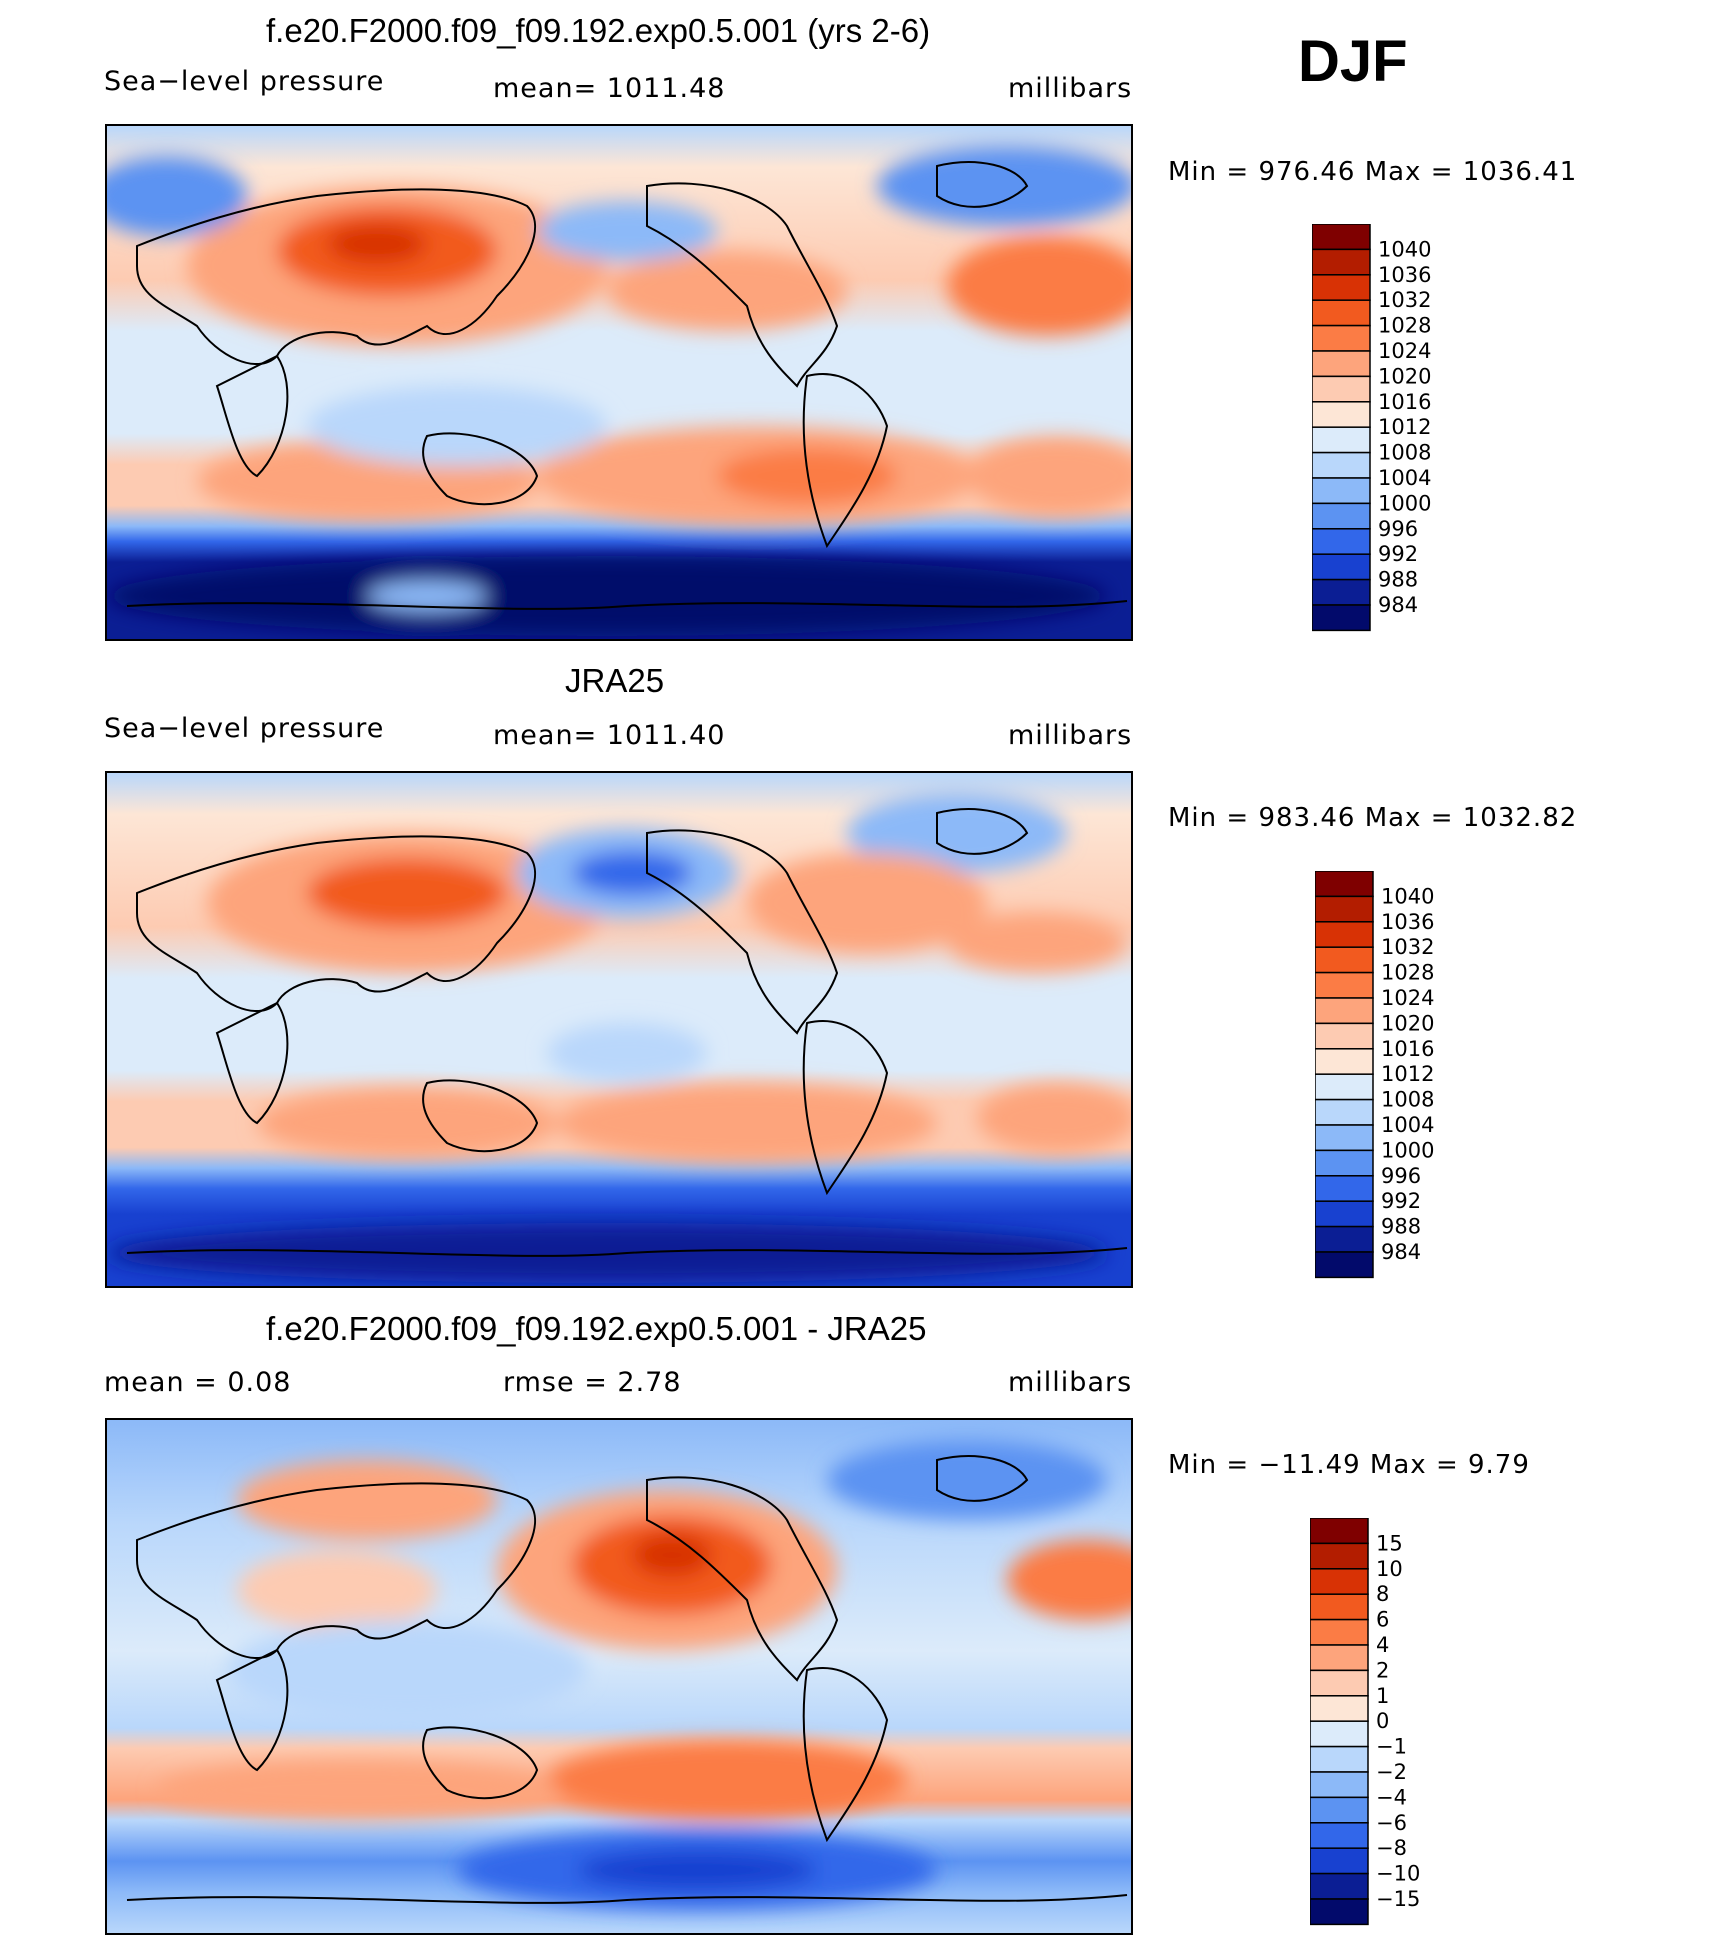 The width and height of the screenshot is (1710, 1941). What do you see at coordinates (1398, 1899) in the screenshot?
I see `colorbar-tick-label: −15` at bounding box center [1398, 1899].